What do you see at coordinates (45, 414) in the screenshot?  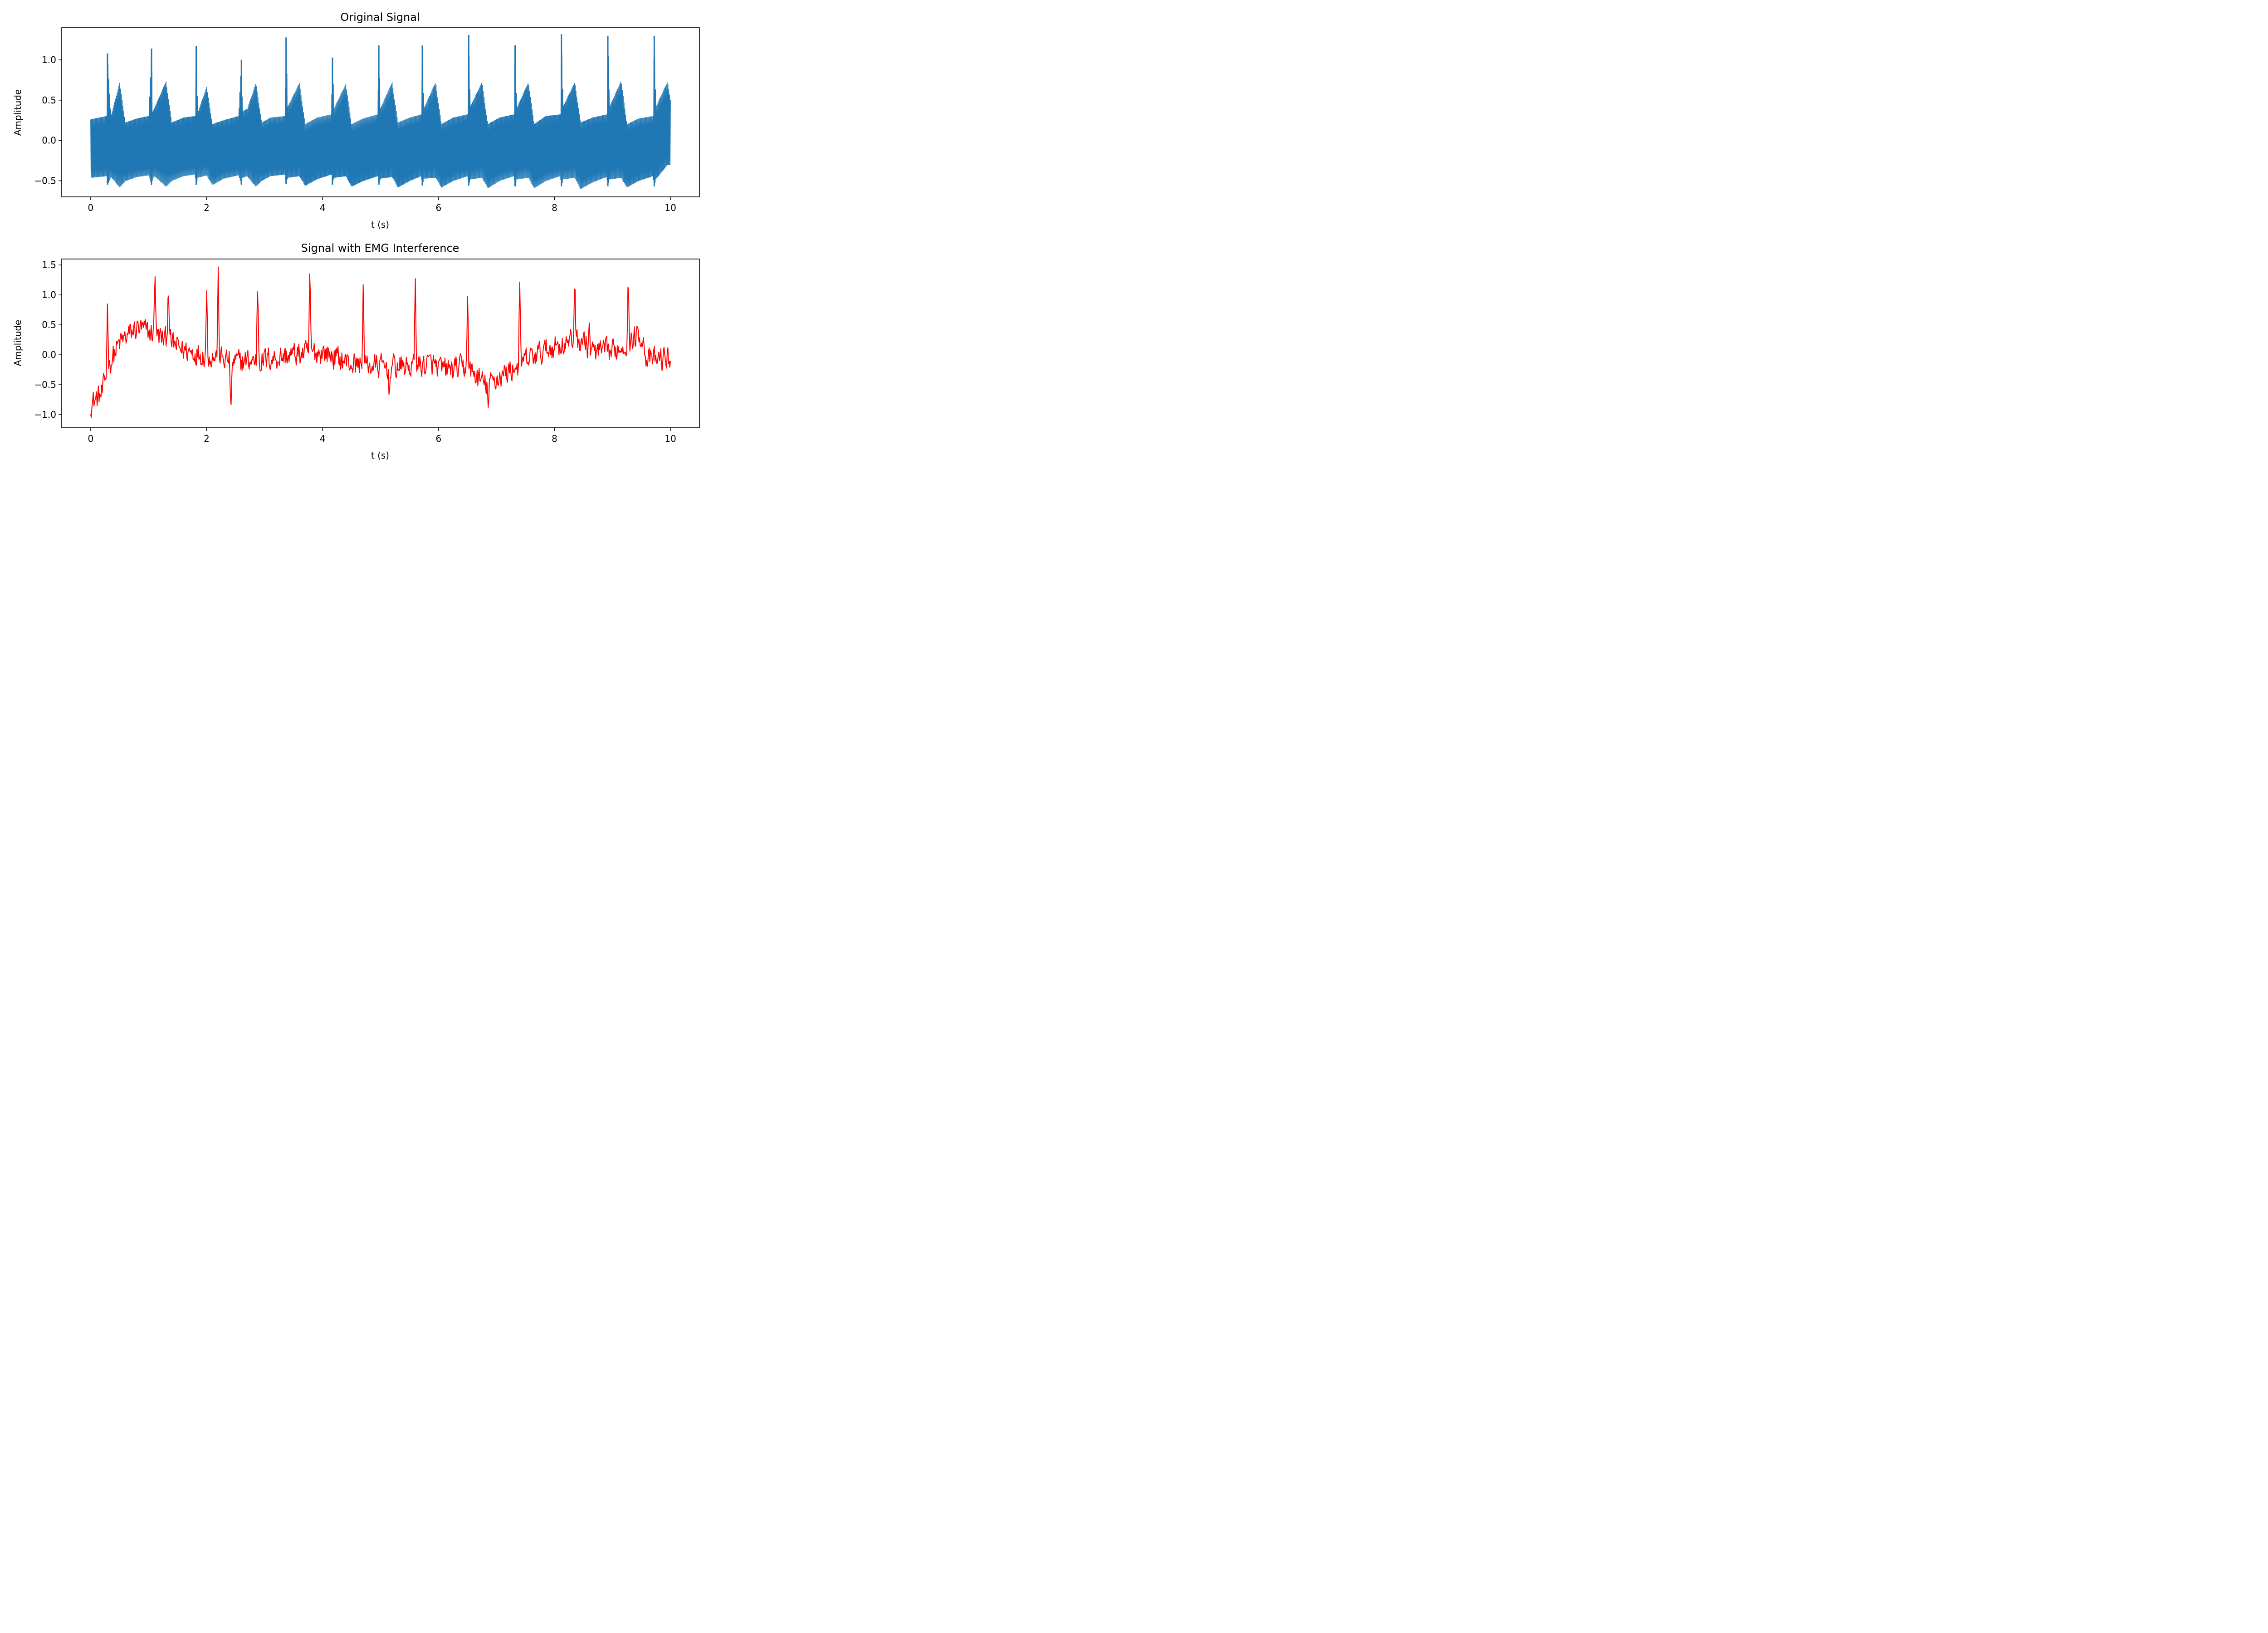 I see `y-tick-label: −1.0` at bounding box center [45, 414].